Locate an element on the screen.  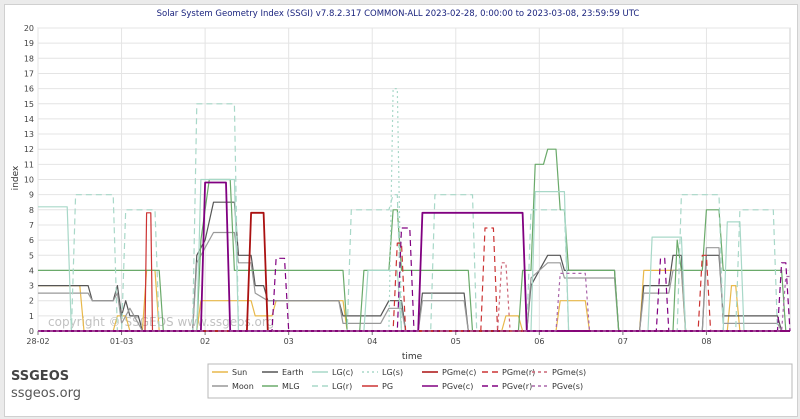
x-tick-label: 08 is located at coordinates (706, 341).